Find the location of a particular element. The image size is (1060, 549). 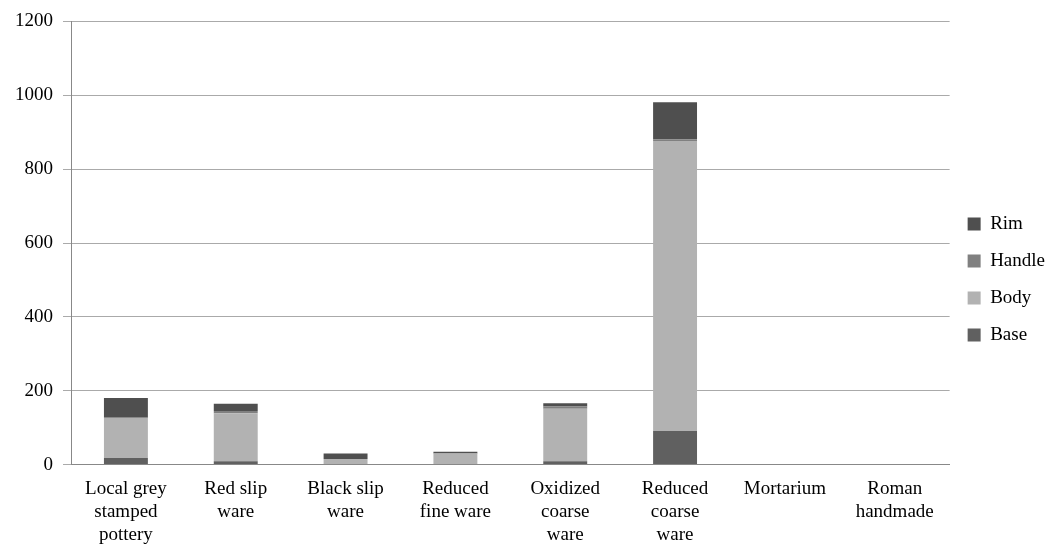

x-tick-label: Red slip ware is located at coordinates (236, 498).